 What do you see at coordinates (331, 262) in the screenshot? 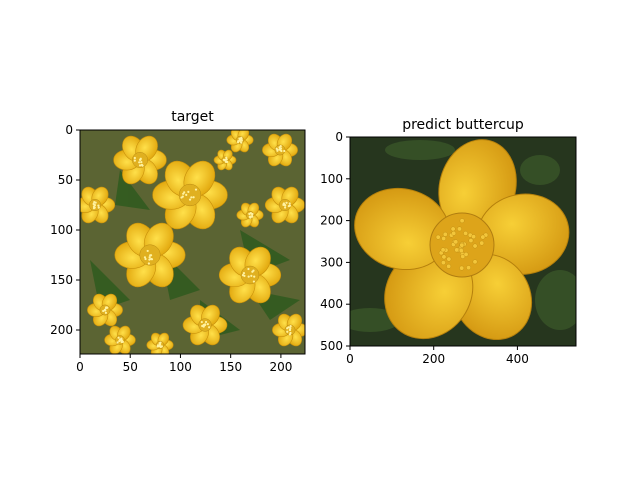
I see `y-tick-label: 300` at bounding box center [331, 262].